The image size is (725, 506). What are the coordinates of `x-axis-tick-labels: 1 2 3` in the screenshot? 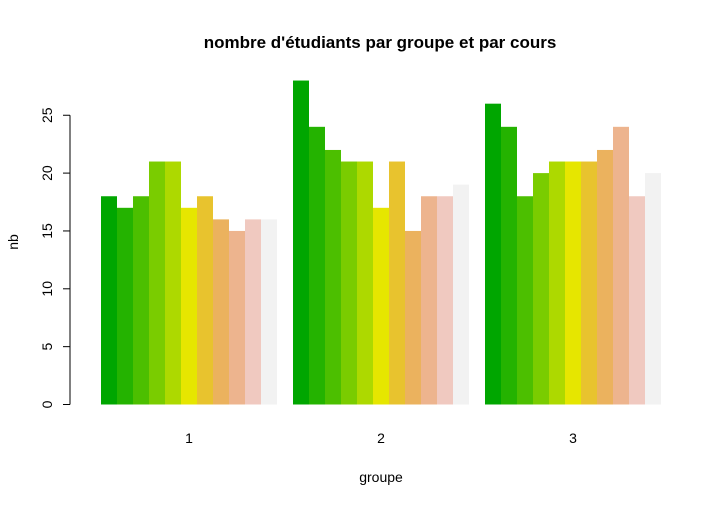 It's located at (381, 438).